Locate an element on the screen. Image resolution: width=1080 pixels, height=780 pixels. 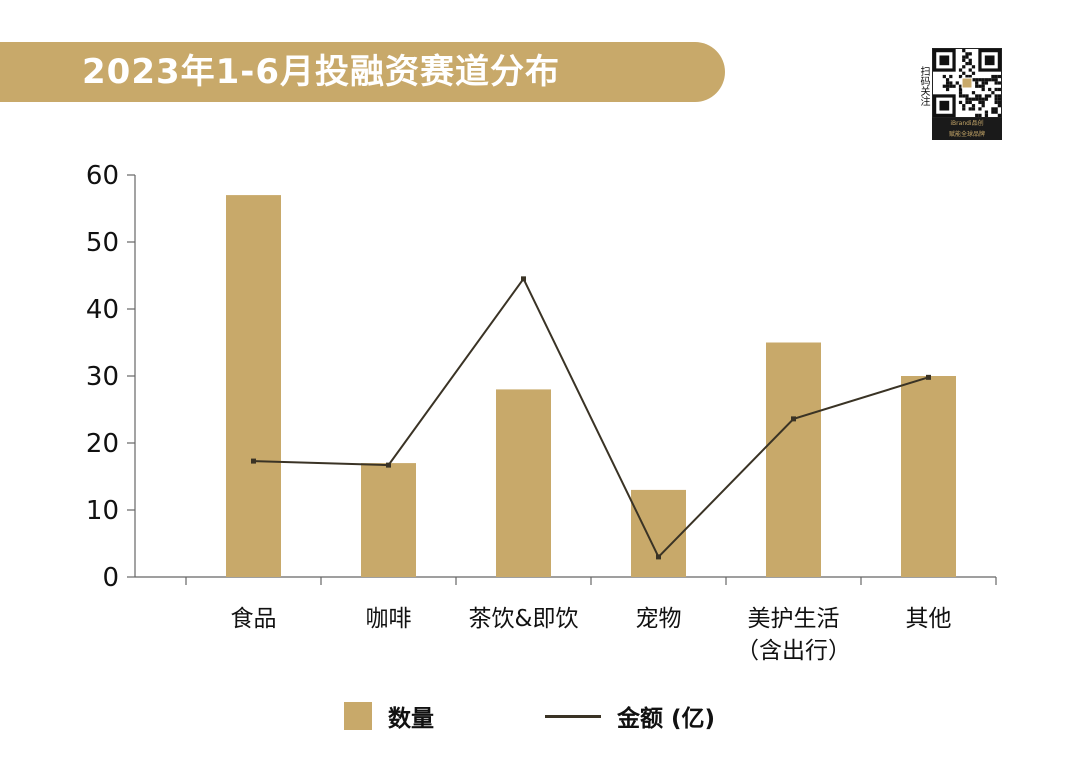
chart-title: 2023年1-6月投融资赛道分布 is located at coordinates (321, 72).